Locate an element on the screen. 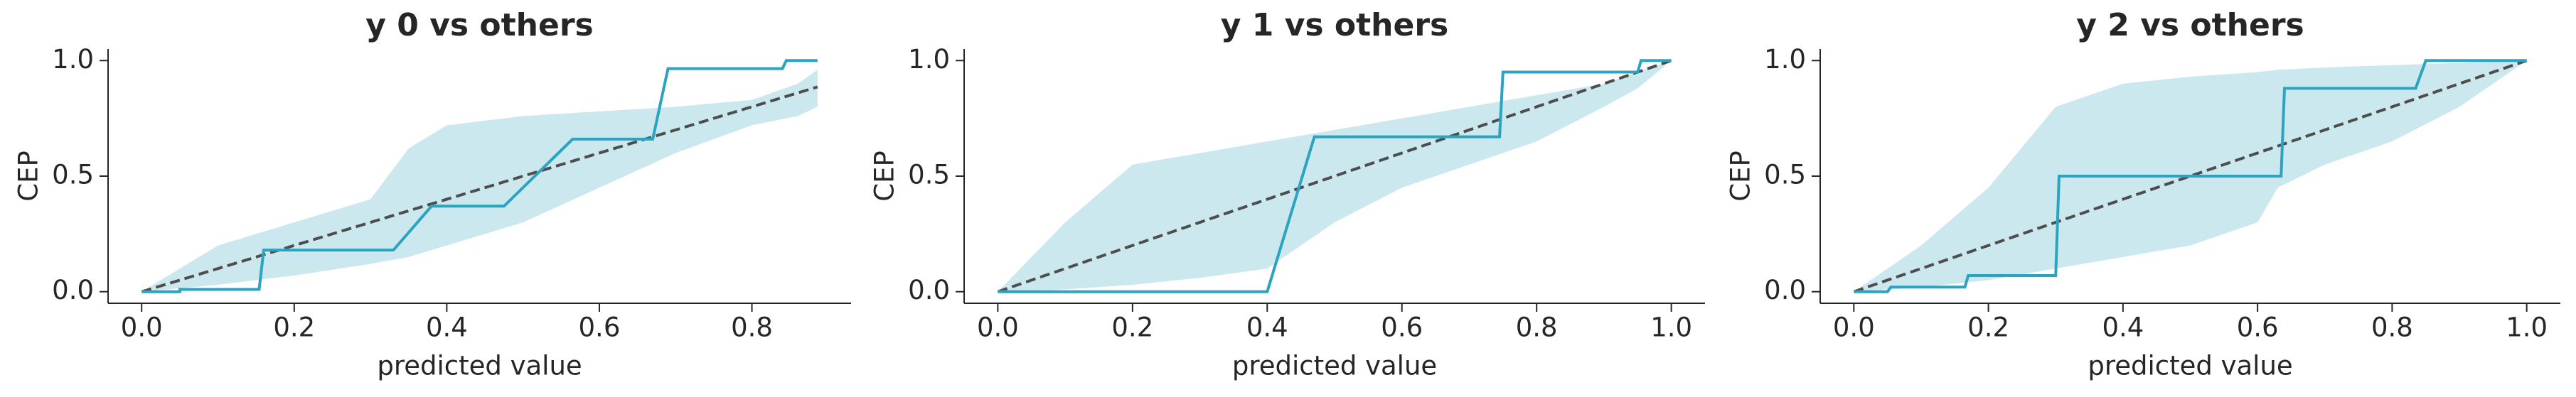  chart-title: y 1 vs others is located at coordinates (1334, 25).